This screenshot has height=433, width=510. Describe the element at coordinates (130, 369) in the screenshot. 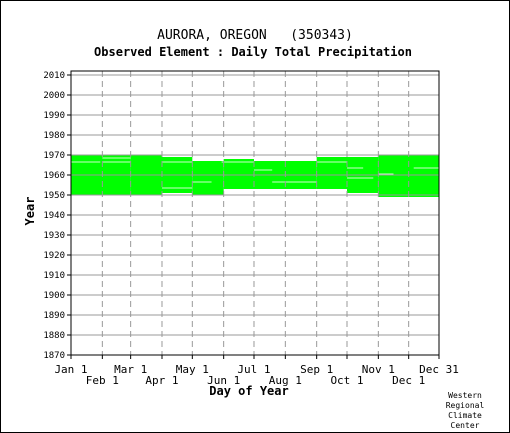

I see `x-tick-label: Mar 1` at that location.